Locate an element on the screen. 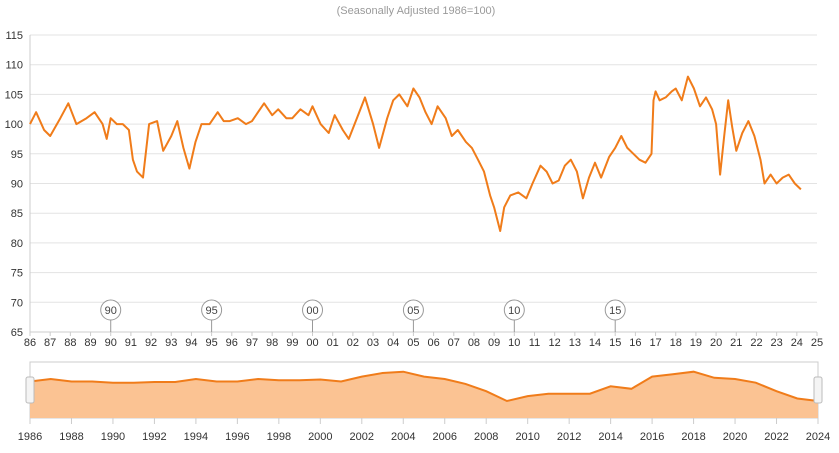  x-tick-label: 95 is located at coordinates (211, 343).